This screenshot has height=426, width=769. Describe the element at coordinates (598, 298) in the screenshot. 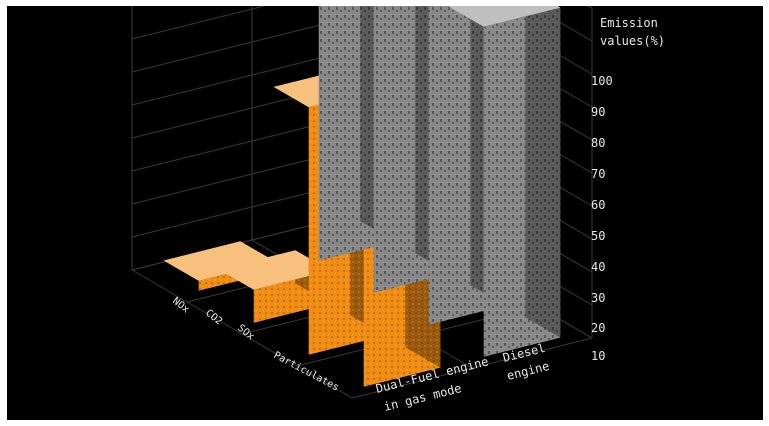

I see `y-tick-30: 30` at that location.